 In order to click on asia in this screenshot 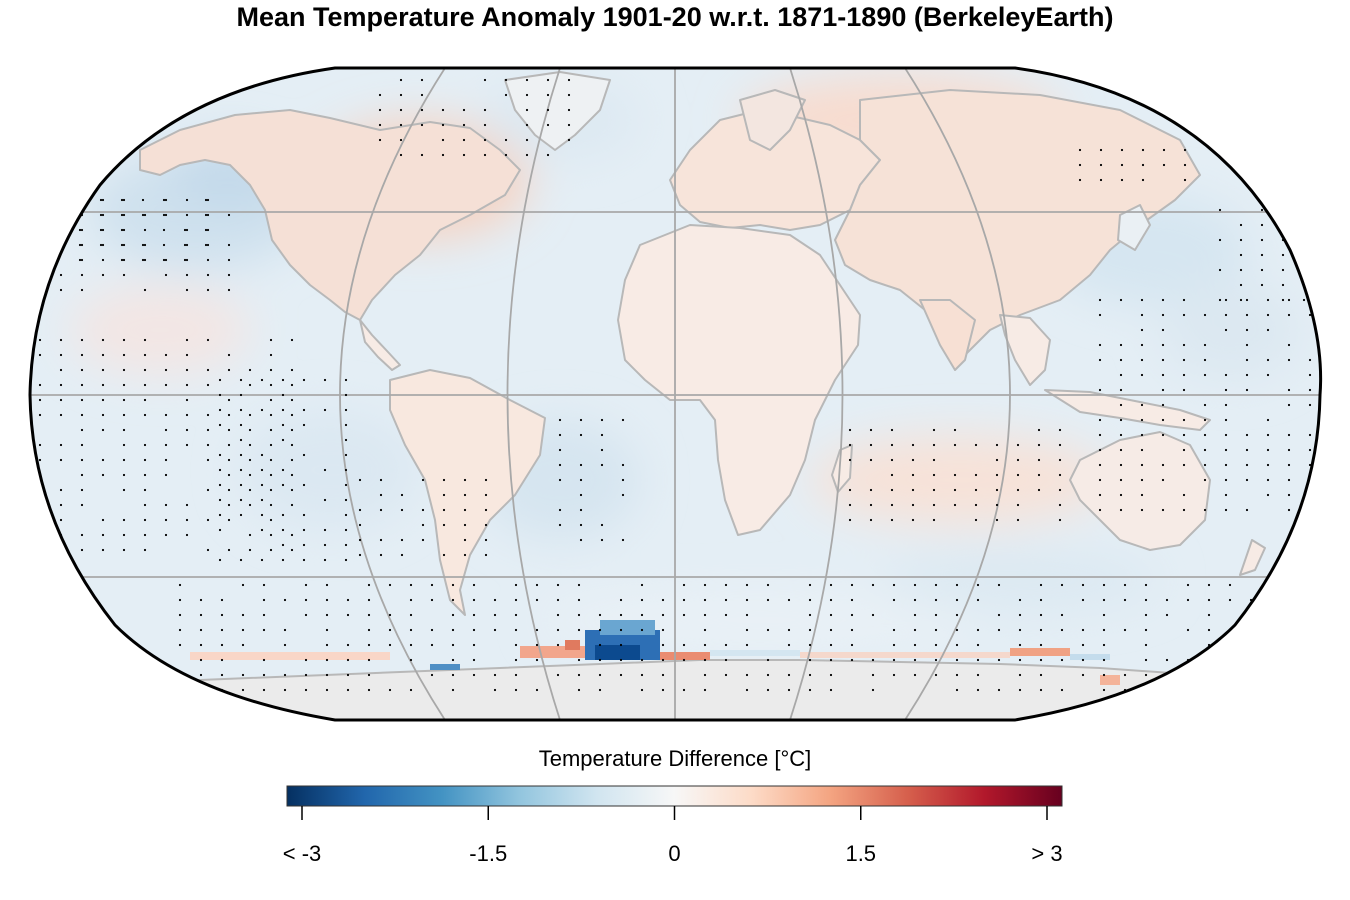, I will do `click(1017, 222)`.